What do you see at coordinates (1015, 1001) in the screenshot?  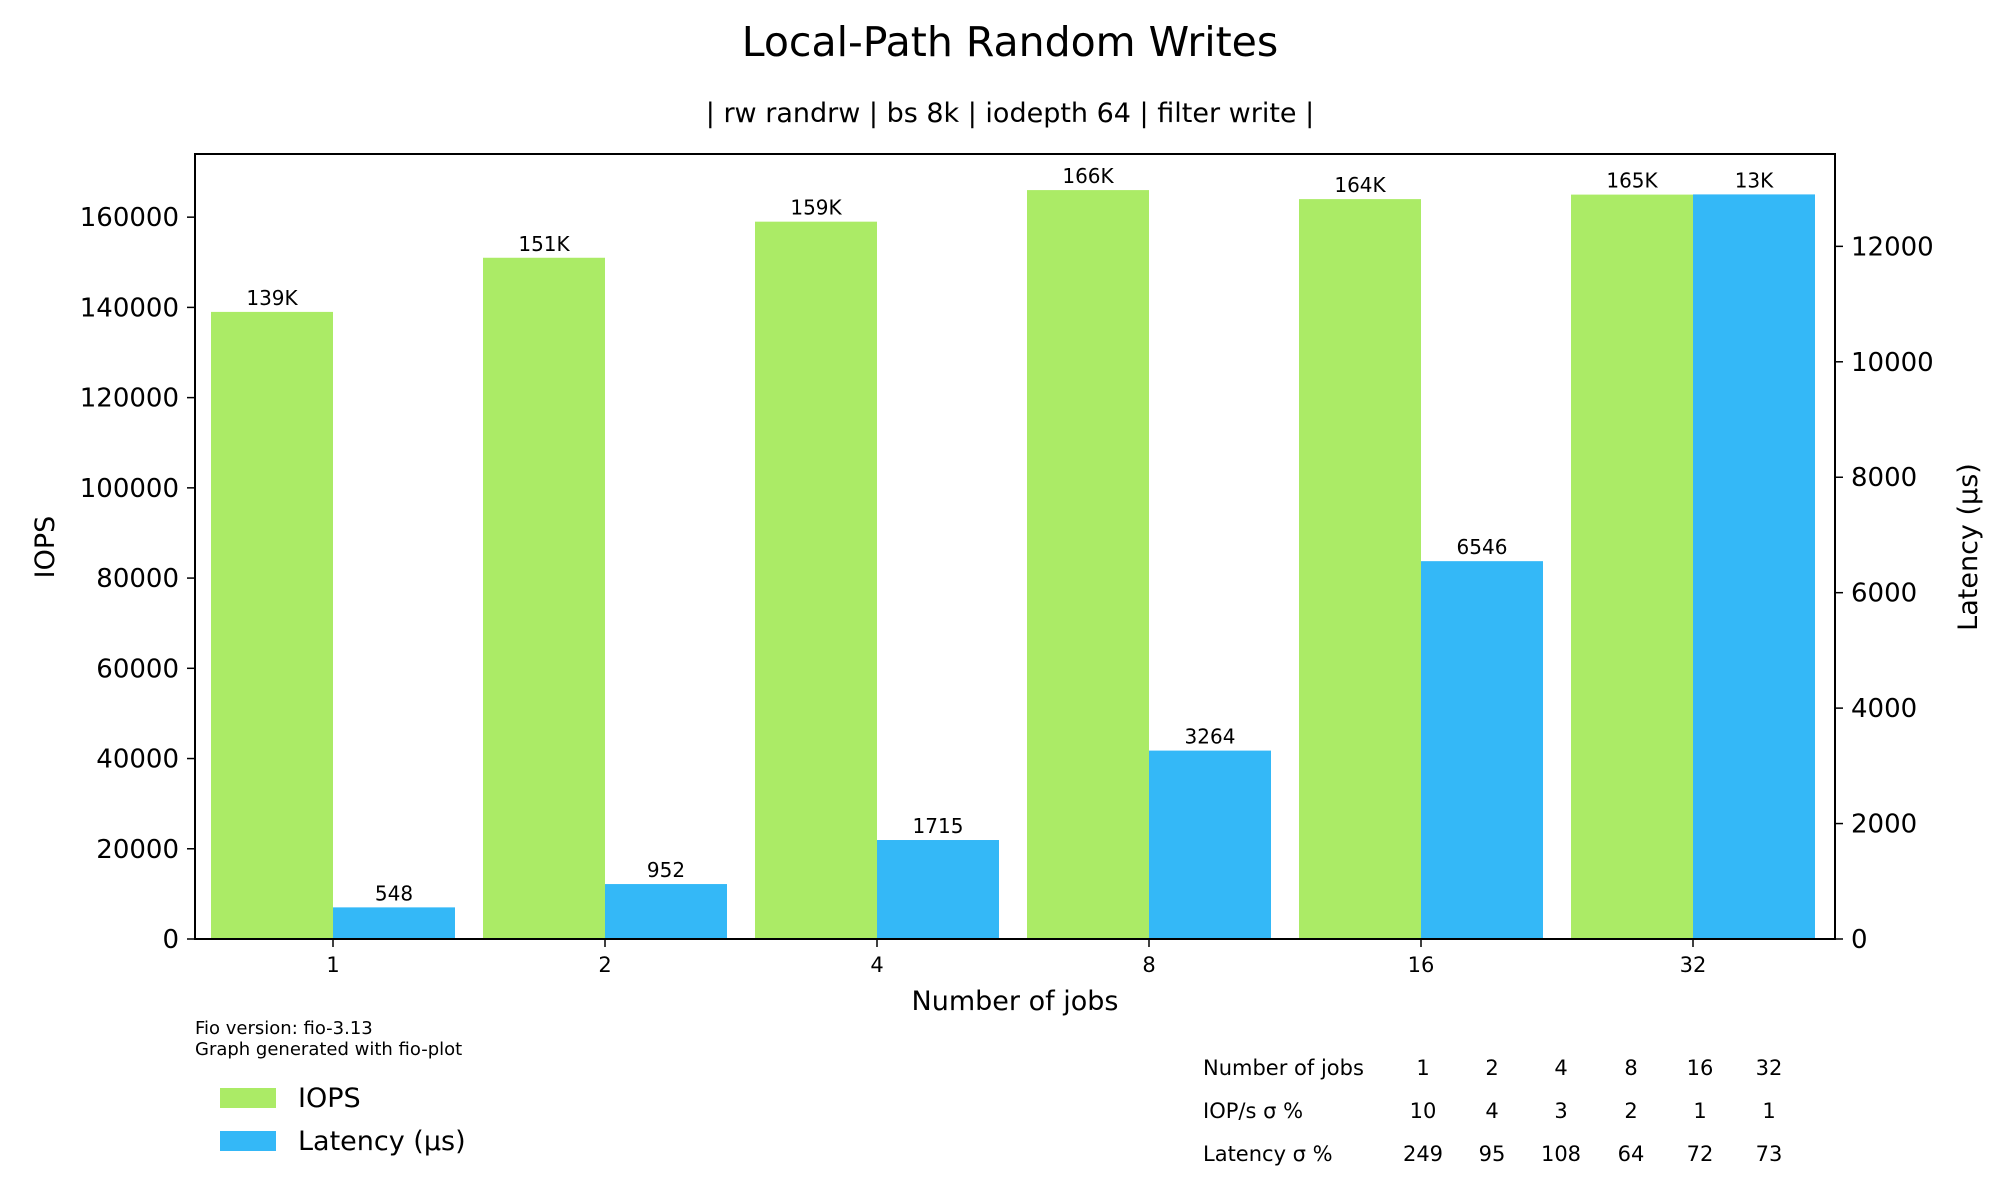 I see `x-axis-label: Number of jobs` at bounding box center [1015, 1001].